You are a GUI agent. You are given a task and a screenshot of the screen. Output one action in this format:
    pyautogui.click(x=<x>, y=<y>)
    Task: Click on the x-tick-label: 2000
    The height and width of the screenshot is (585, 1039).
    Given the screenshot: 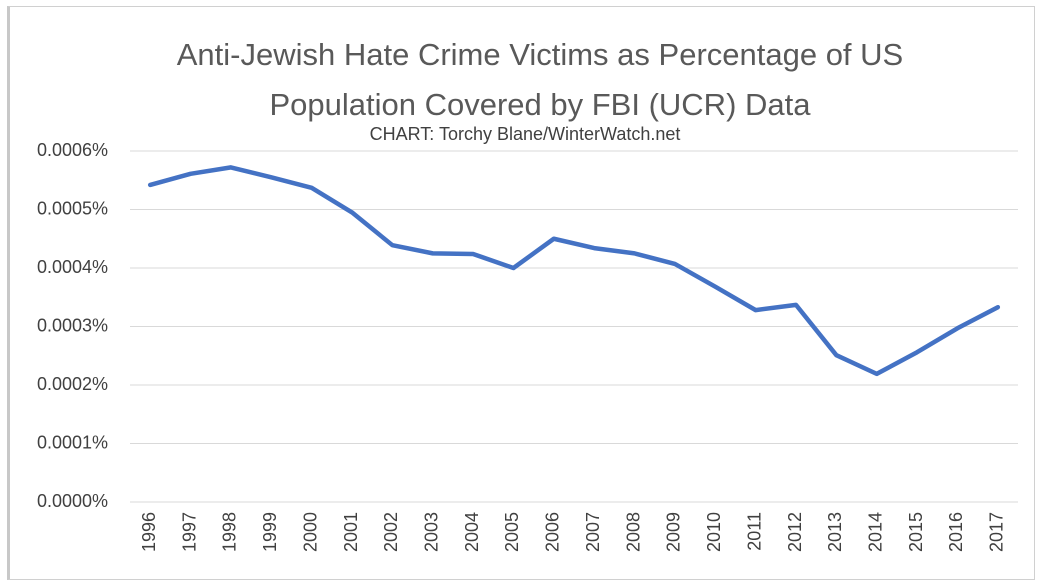 What is the action you would take?
    pyautogui.click(x=310, y=532)
    